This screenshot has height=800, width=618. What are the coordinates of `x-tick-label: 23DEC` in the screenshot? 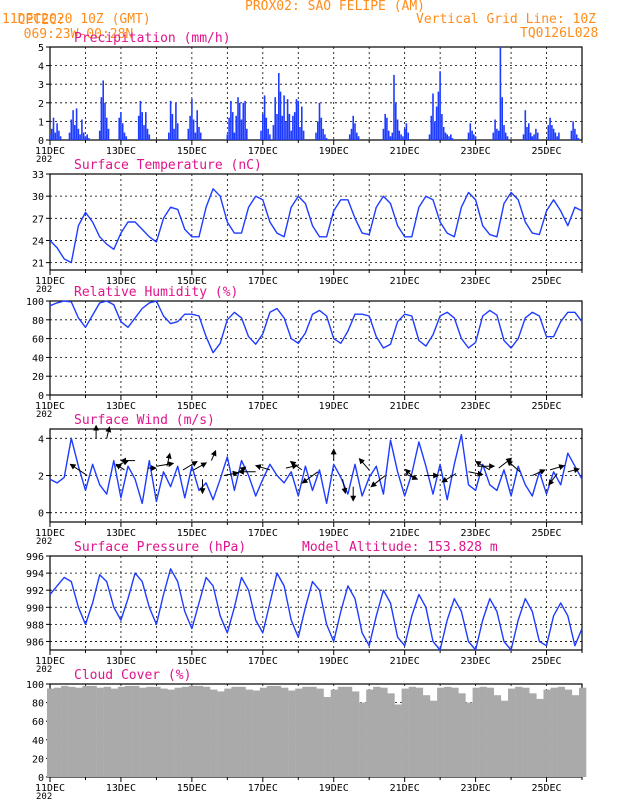 It's located at (476, 151).